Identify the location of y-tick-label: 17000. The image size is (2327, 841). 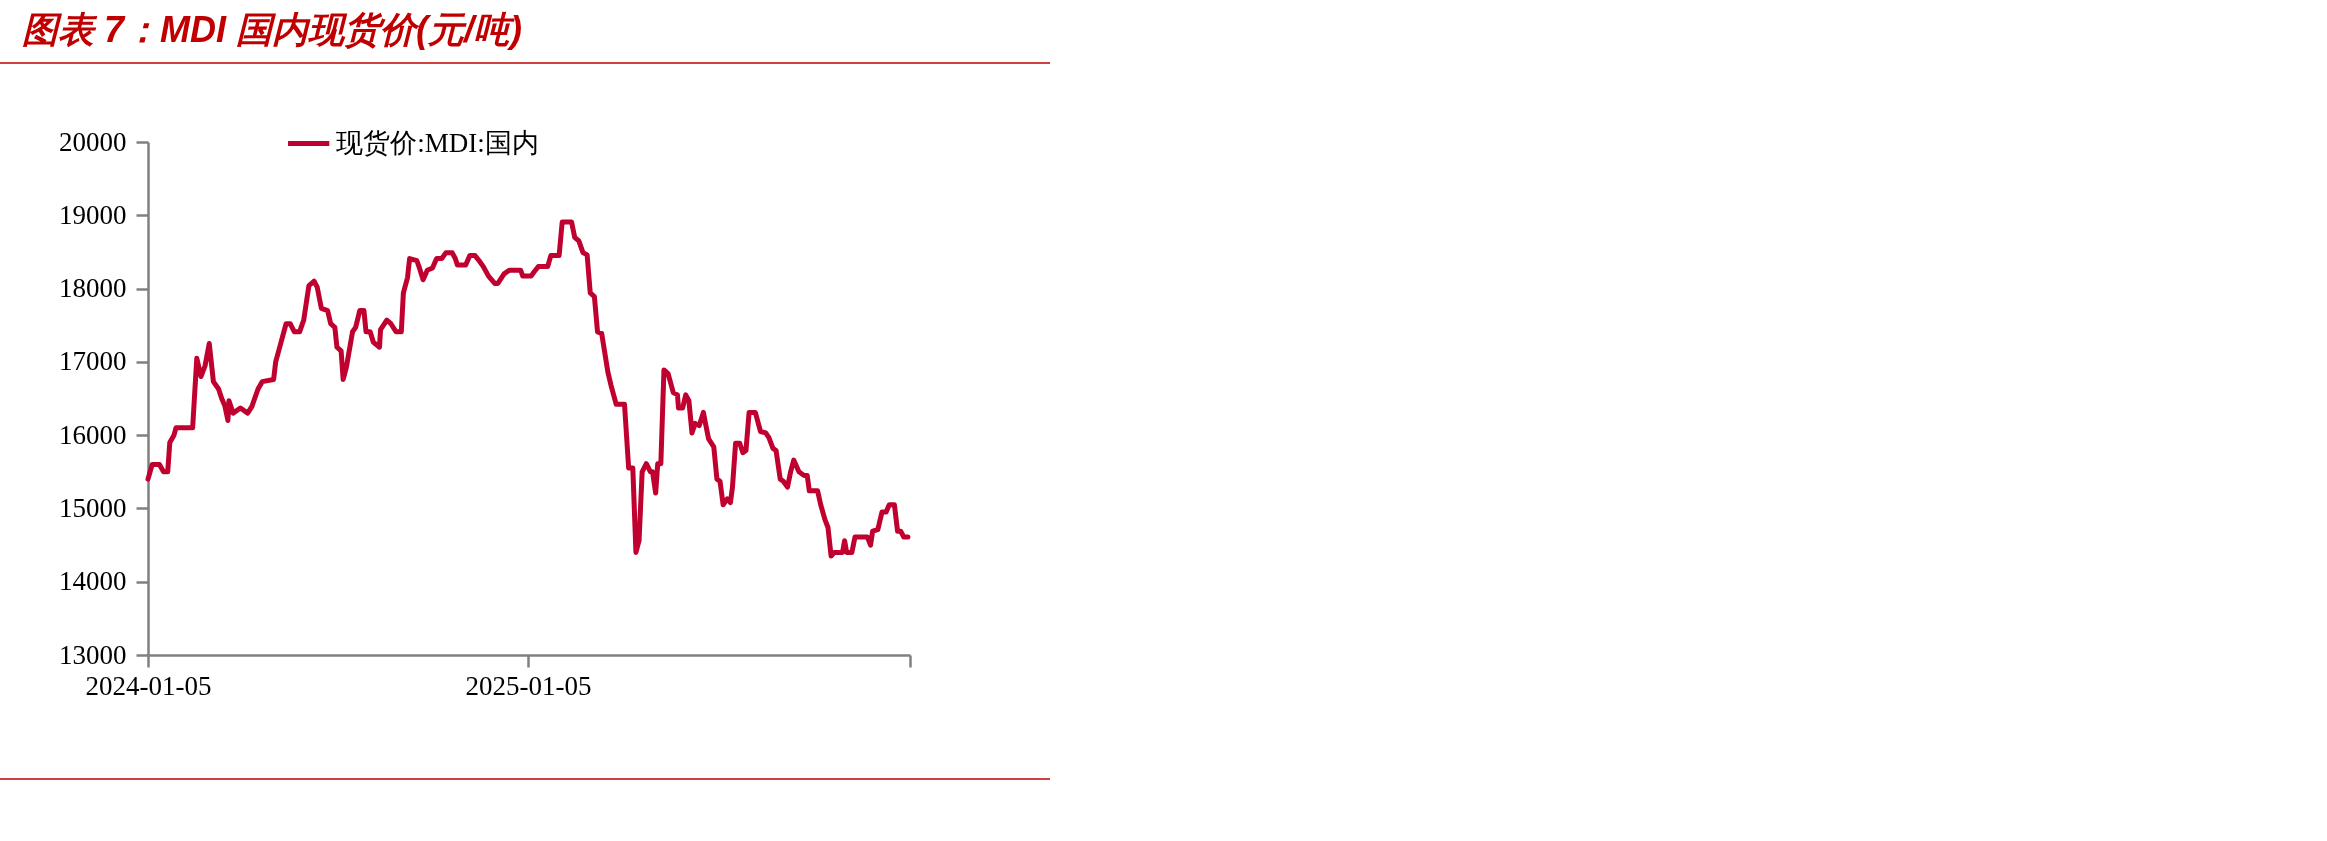
(93, 361).